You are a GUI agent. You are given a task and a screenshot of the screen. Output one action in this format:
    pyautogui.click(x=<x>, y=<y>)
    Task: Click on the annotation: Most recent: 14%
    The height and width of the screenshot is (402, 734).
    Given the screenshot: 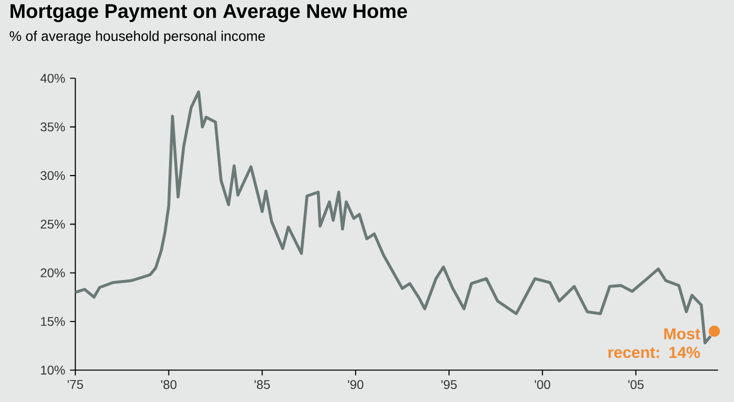 What is the action you would take?
    pyautogui.click(x=654, y=343)
    